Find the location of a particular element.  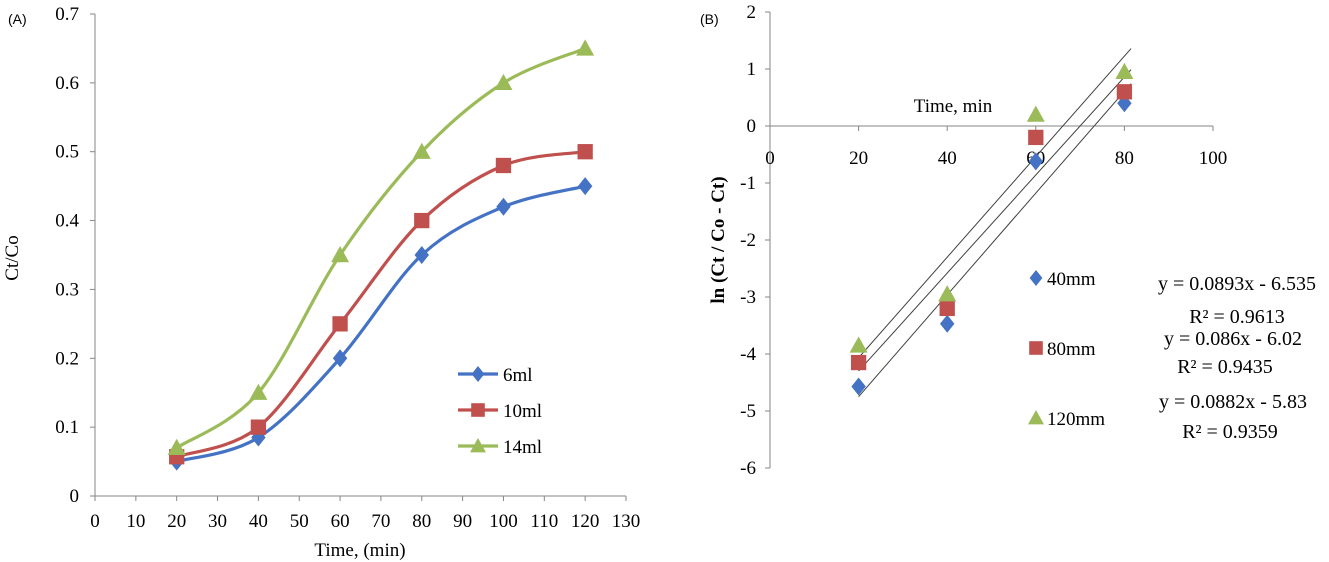

b-x-tick-label: 100 is located at coordinates (1213, 158).